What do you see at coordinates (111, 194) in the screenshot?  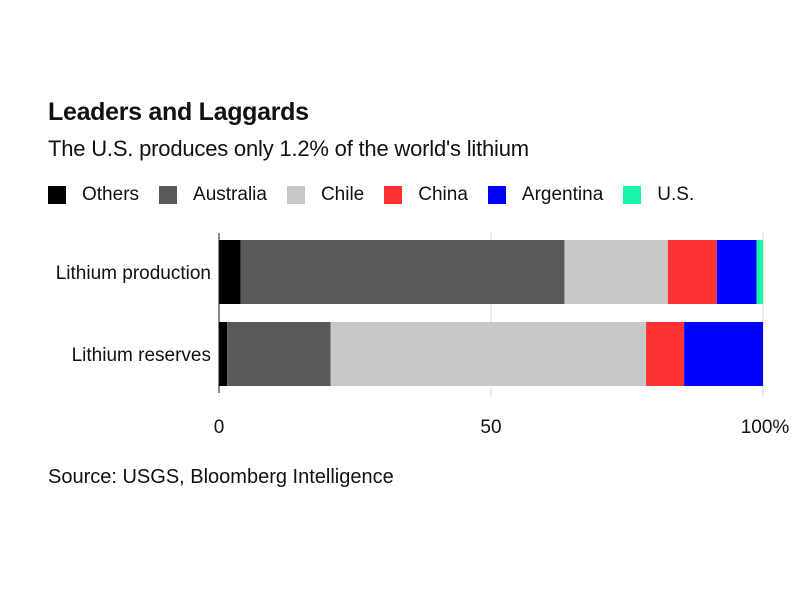 I see `legend-label-others: Others` at bounding box center [111, 194].